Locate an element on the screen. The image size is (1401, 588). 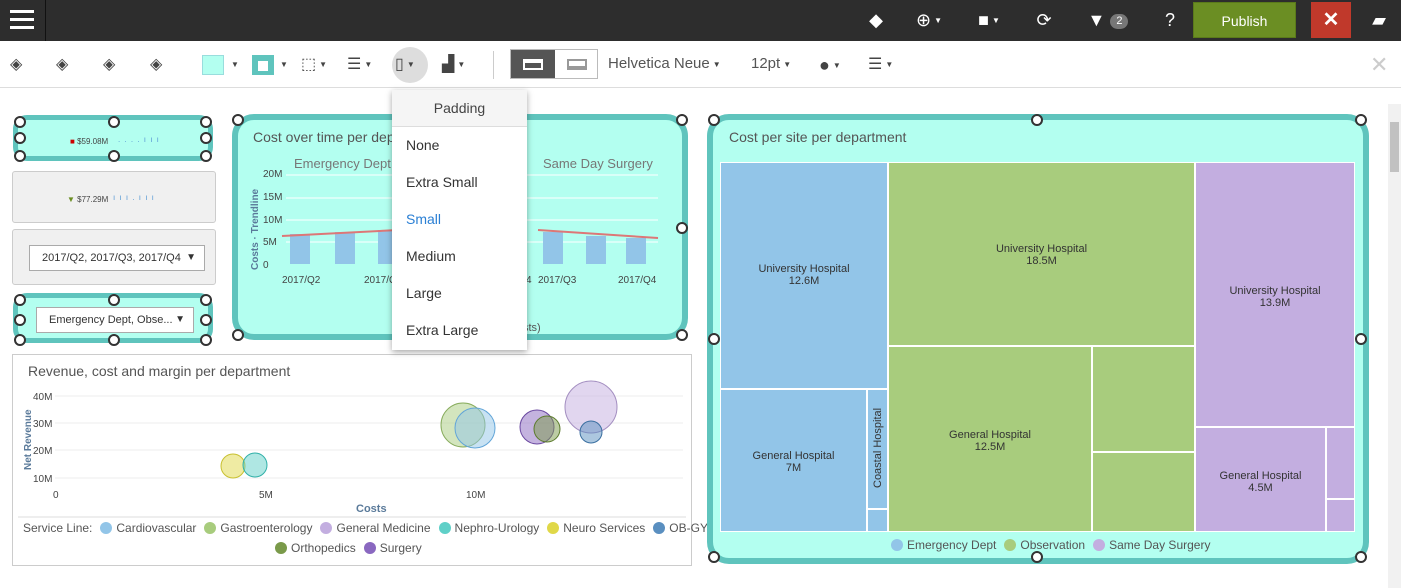
legend-item: Emergency Dept is located at coordinates (952, 545).